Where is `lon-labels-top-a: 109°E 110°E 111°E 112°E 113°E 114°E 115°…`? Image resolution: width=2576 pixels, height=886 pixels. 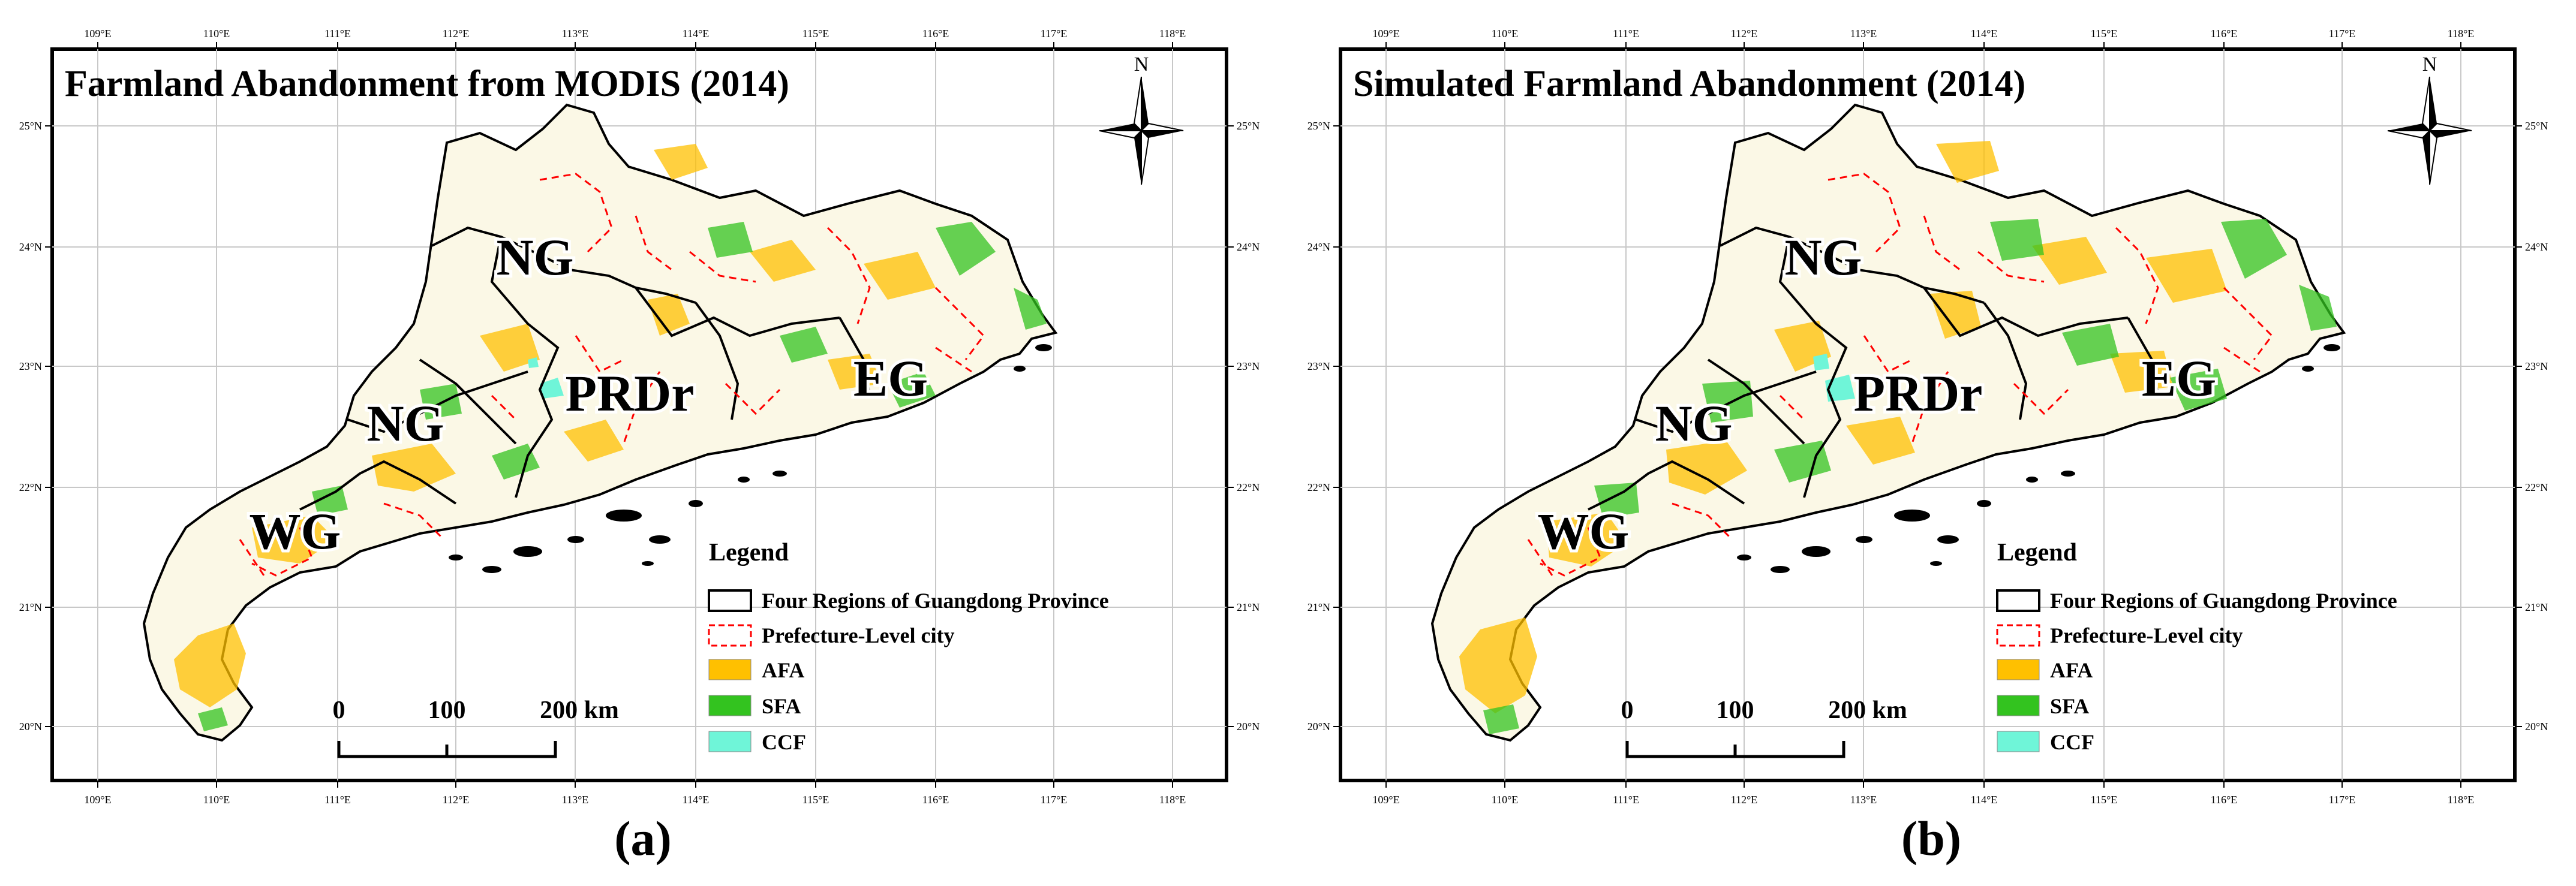
lon-labels-top-a: 109°E 110°E 111°E 112°E 113°E 114°E 115°… is located at coordinates (635, 34).